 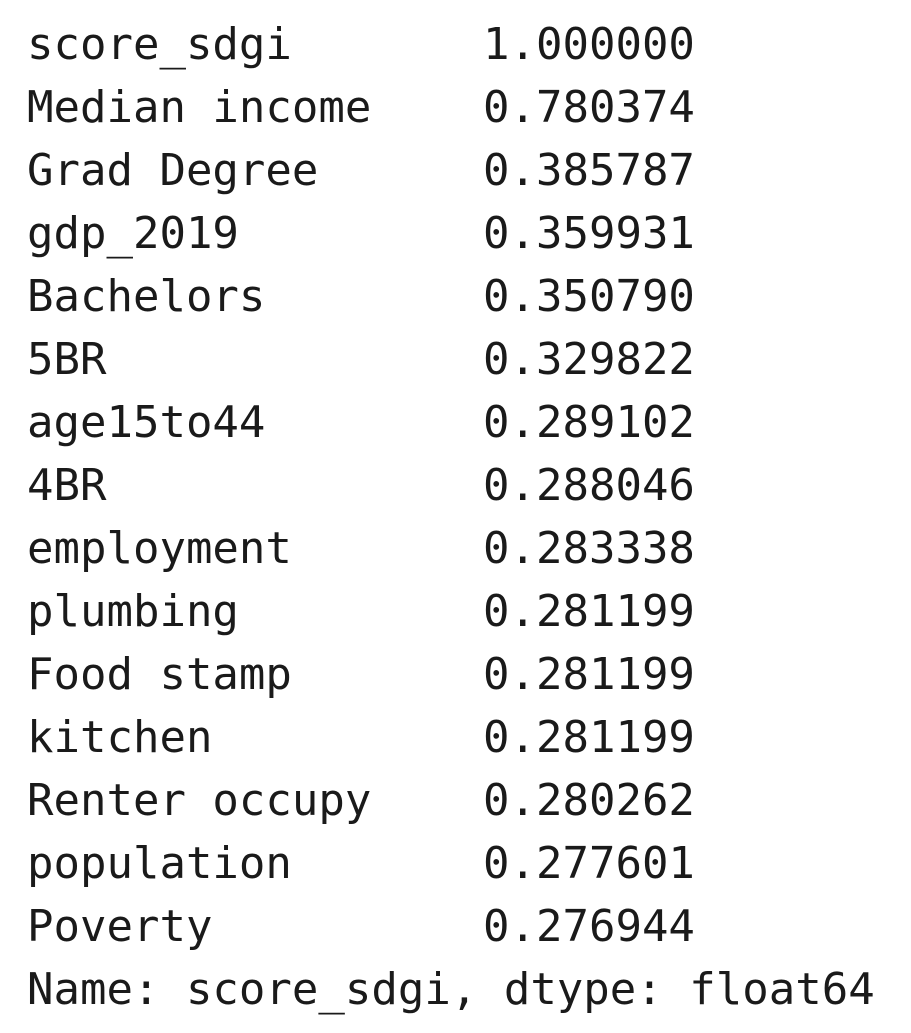 What do you see at coordinates (589, 170) in the screenshot?
I see `value: 0.385787` at bounding box center [589, 170].